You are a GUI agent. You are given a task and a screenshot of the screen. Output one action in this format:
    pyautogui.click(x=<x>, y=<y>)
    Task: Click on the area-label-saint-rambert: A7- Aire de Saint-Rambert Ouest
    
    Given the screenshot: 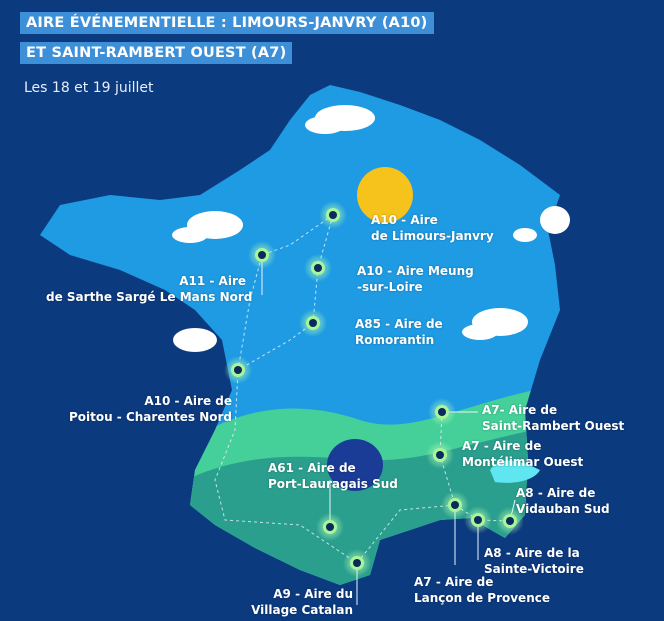 What is the action you would take?
    pyautogui.click(x=553, y=418)
    